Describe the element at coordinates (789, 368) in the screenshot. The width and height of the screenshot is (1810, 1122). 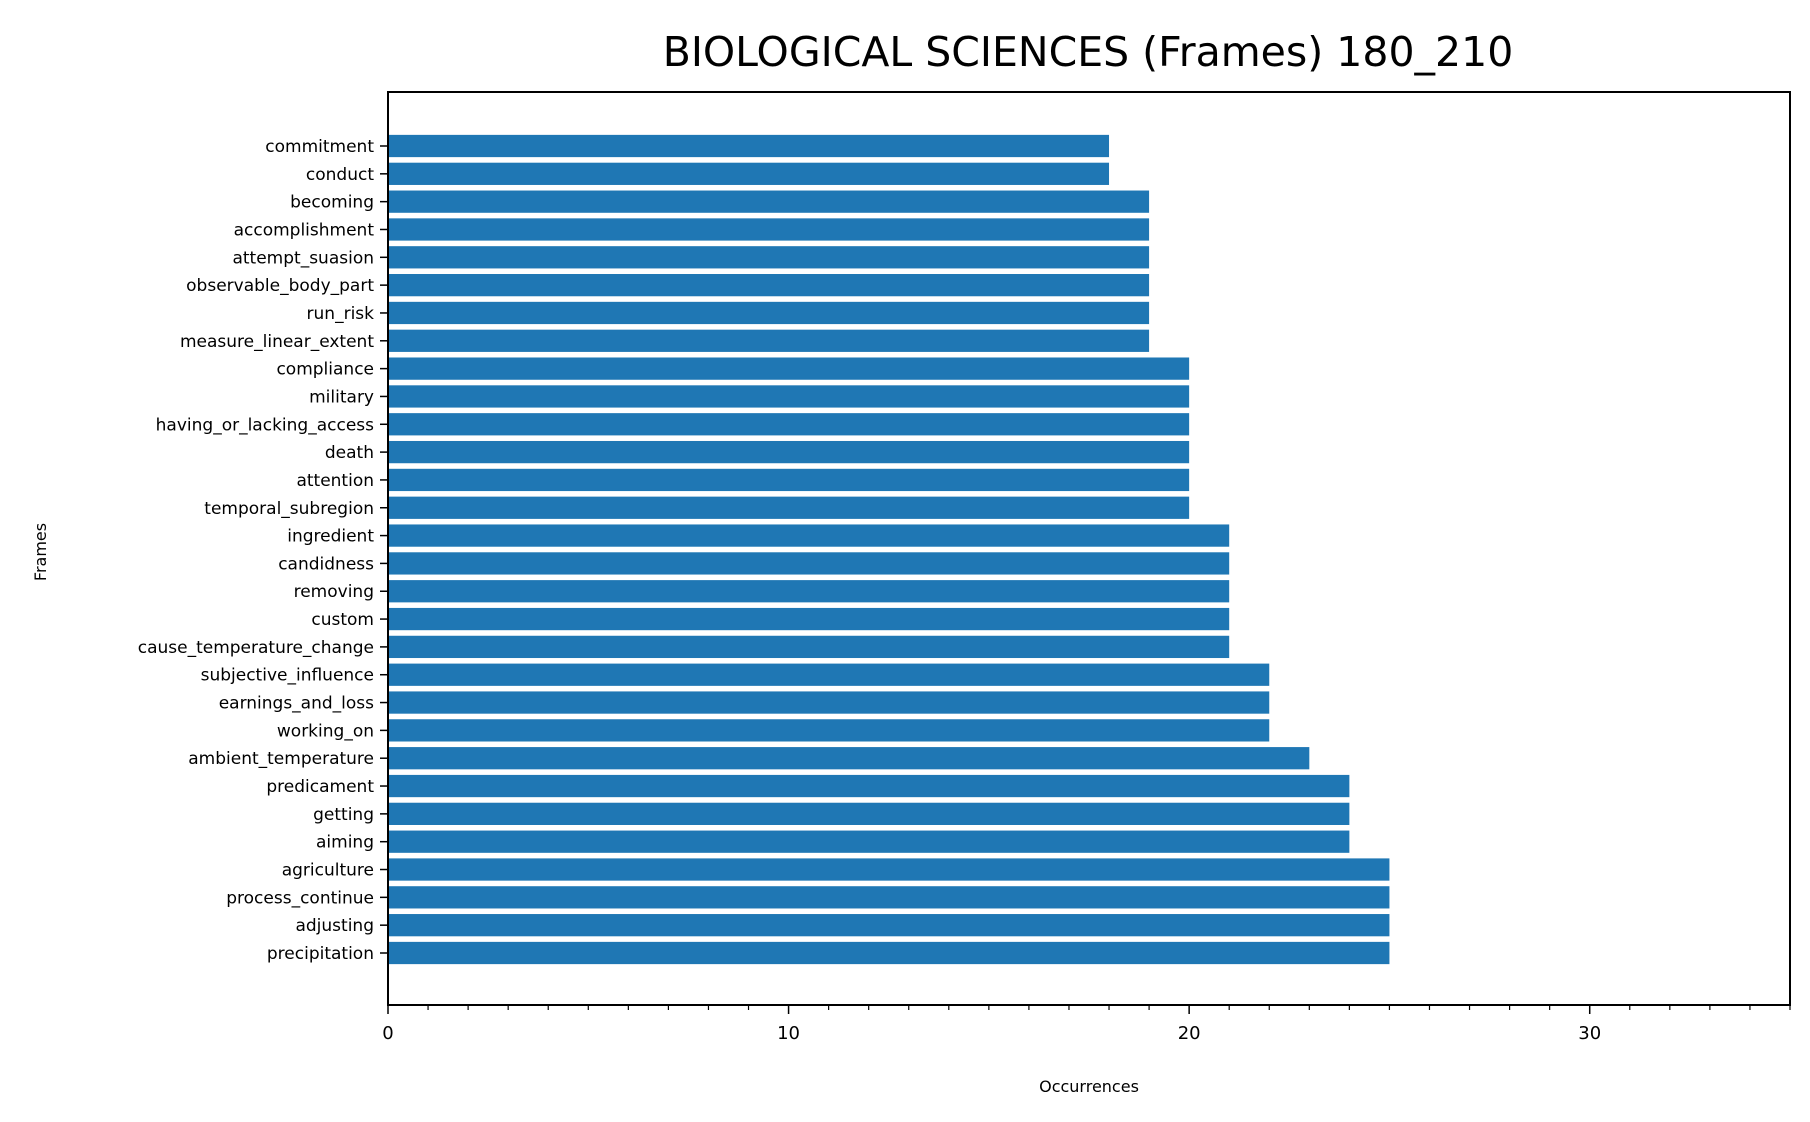
I see `bar-compliance` at that location.